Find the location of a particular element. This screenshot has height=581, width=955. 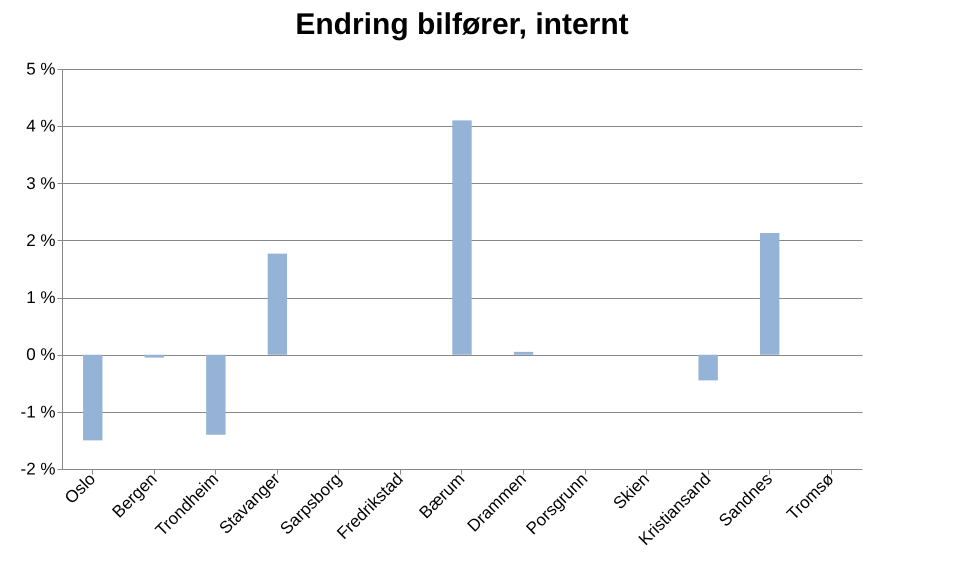

y-tick-label: 0 % is located at coordinates (41, 354).